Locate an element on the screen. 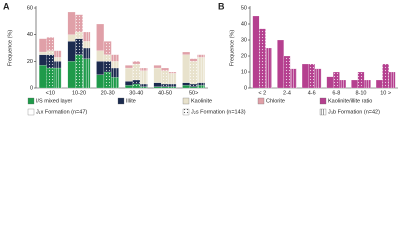  legend-label: Illite is located at coordinates (131, 101).